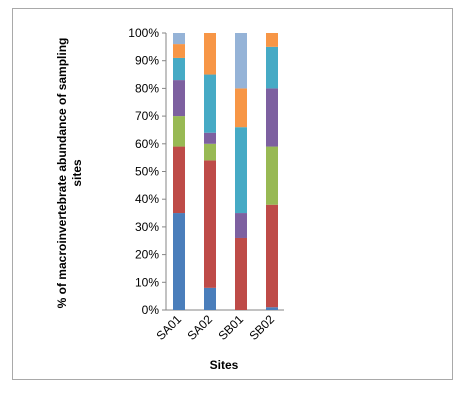  I want to click on y-tick-label: 10%, so click(147, 282).